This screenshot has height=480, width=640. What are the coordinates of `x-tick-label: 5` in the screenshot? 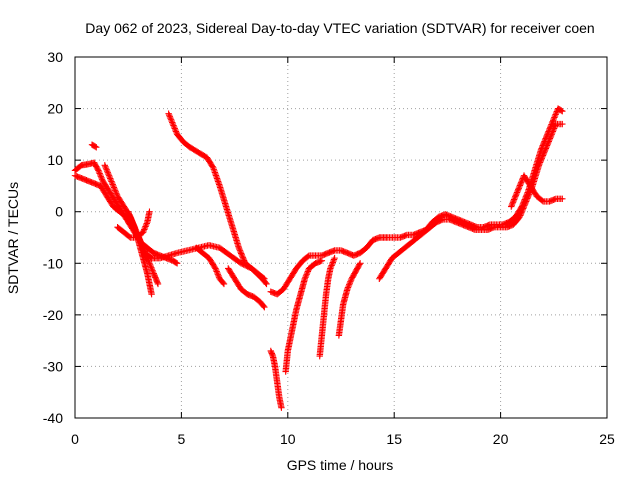 It's located at (182, 439).